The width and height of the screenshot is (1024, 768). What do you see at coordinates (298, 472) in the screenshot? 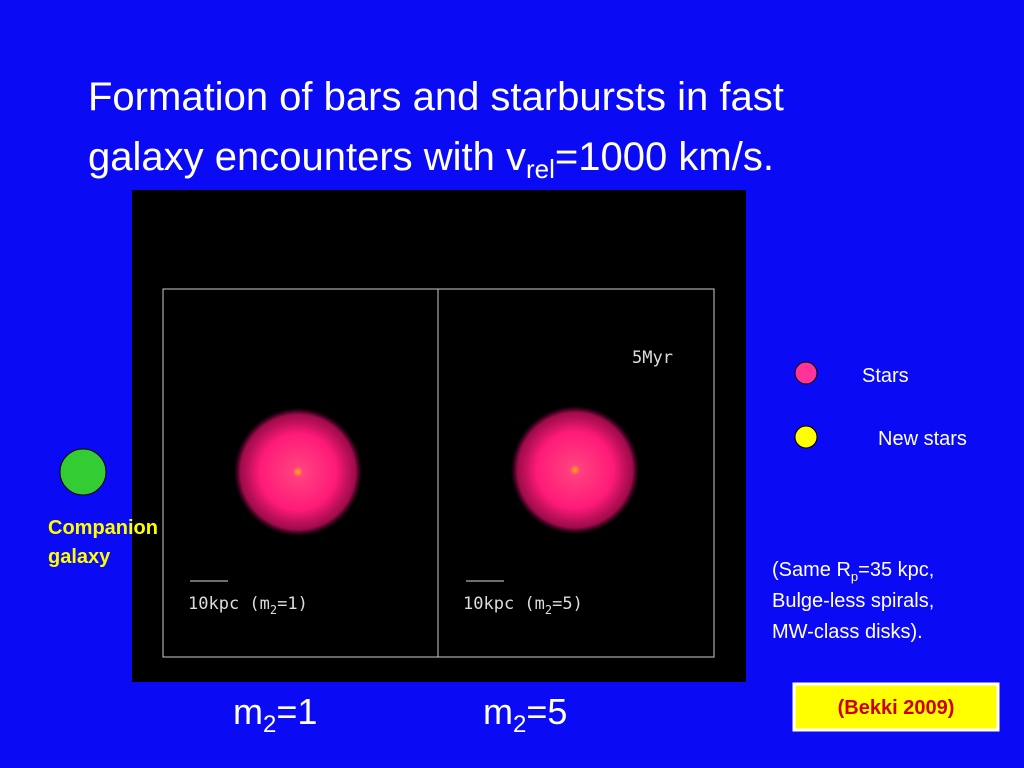
I see `galaxy-left` at bounding box center [298, 472].